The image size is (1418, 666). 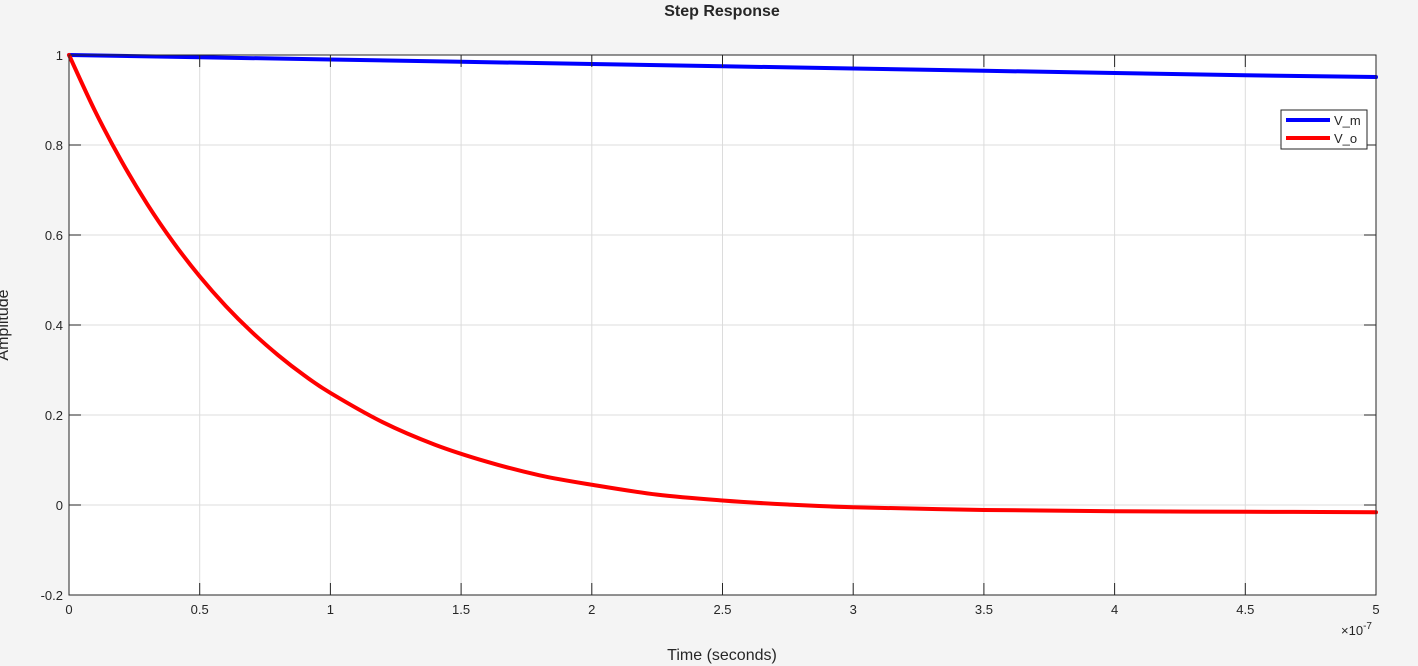 What do you see at coordinates (68, 609) in the screenshot?
I see `x-tick-label: 0` at bounding box center [68, 609].